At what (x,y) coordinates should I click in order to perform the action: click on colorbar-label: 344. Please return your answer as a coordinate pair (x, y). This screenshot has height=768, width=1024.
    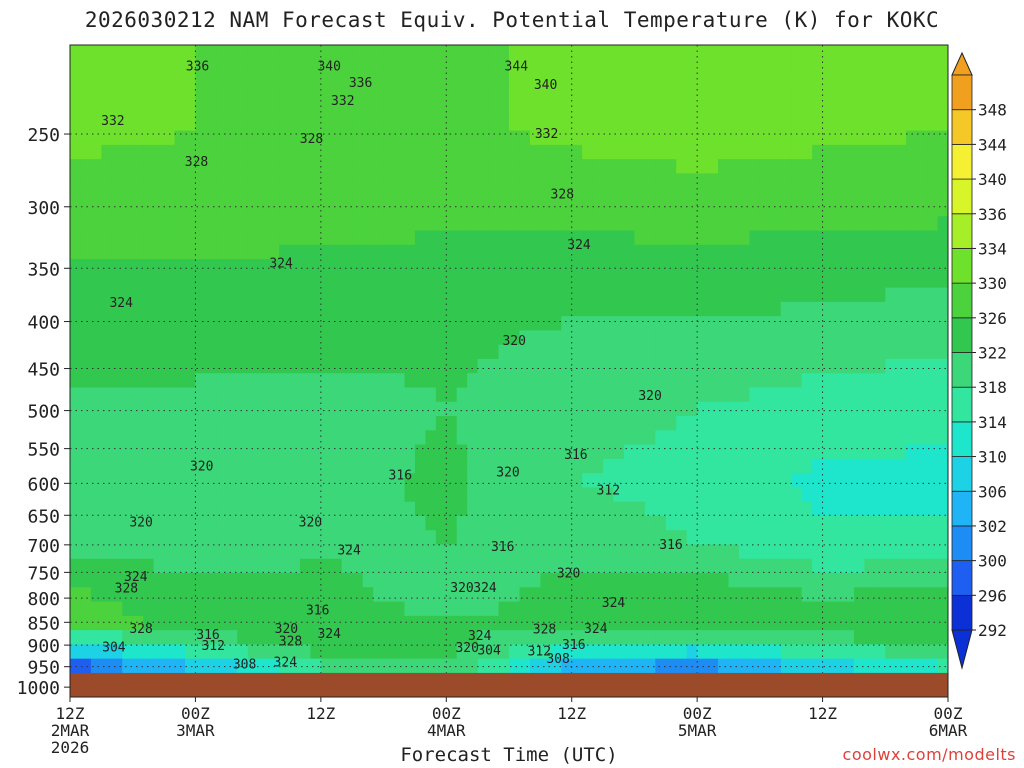
    Looking at the image, I should click on (992, 144).